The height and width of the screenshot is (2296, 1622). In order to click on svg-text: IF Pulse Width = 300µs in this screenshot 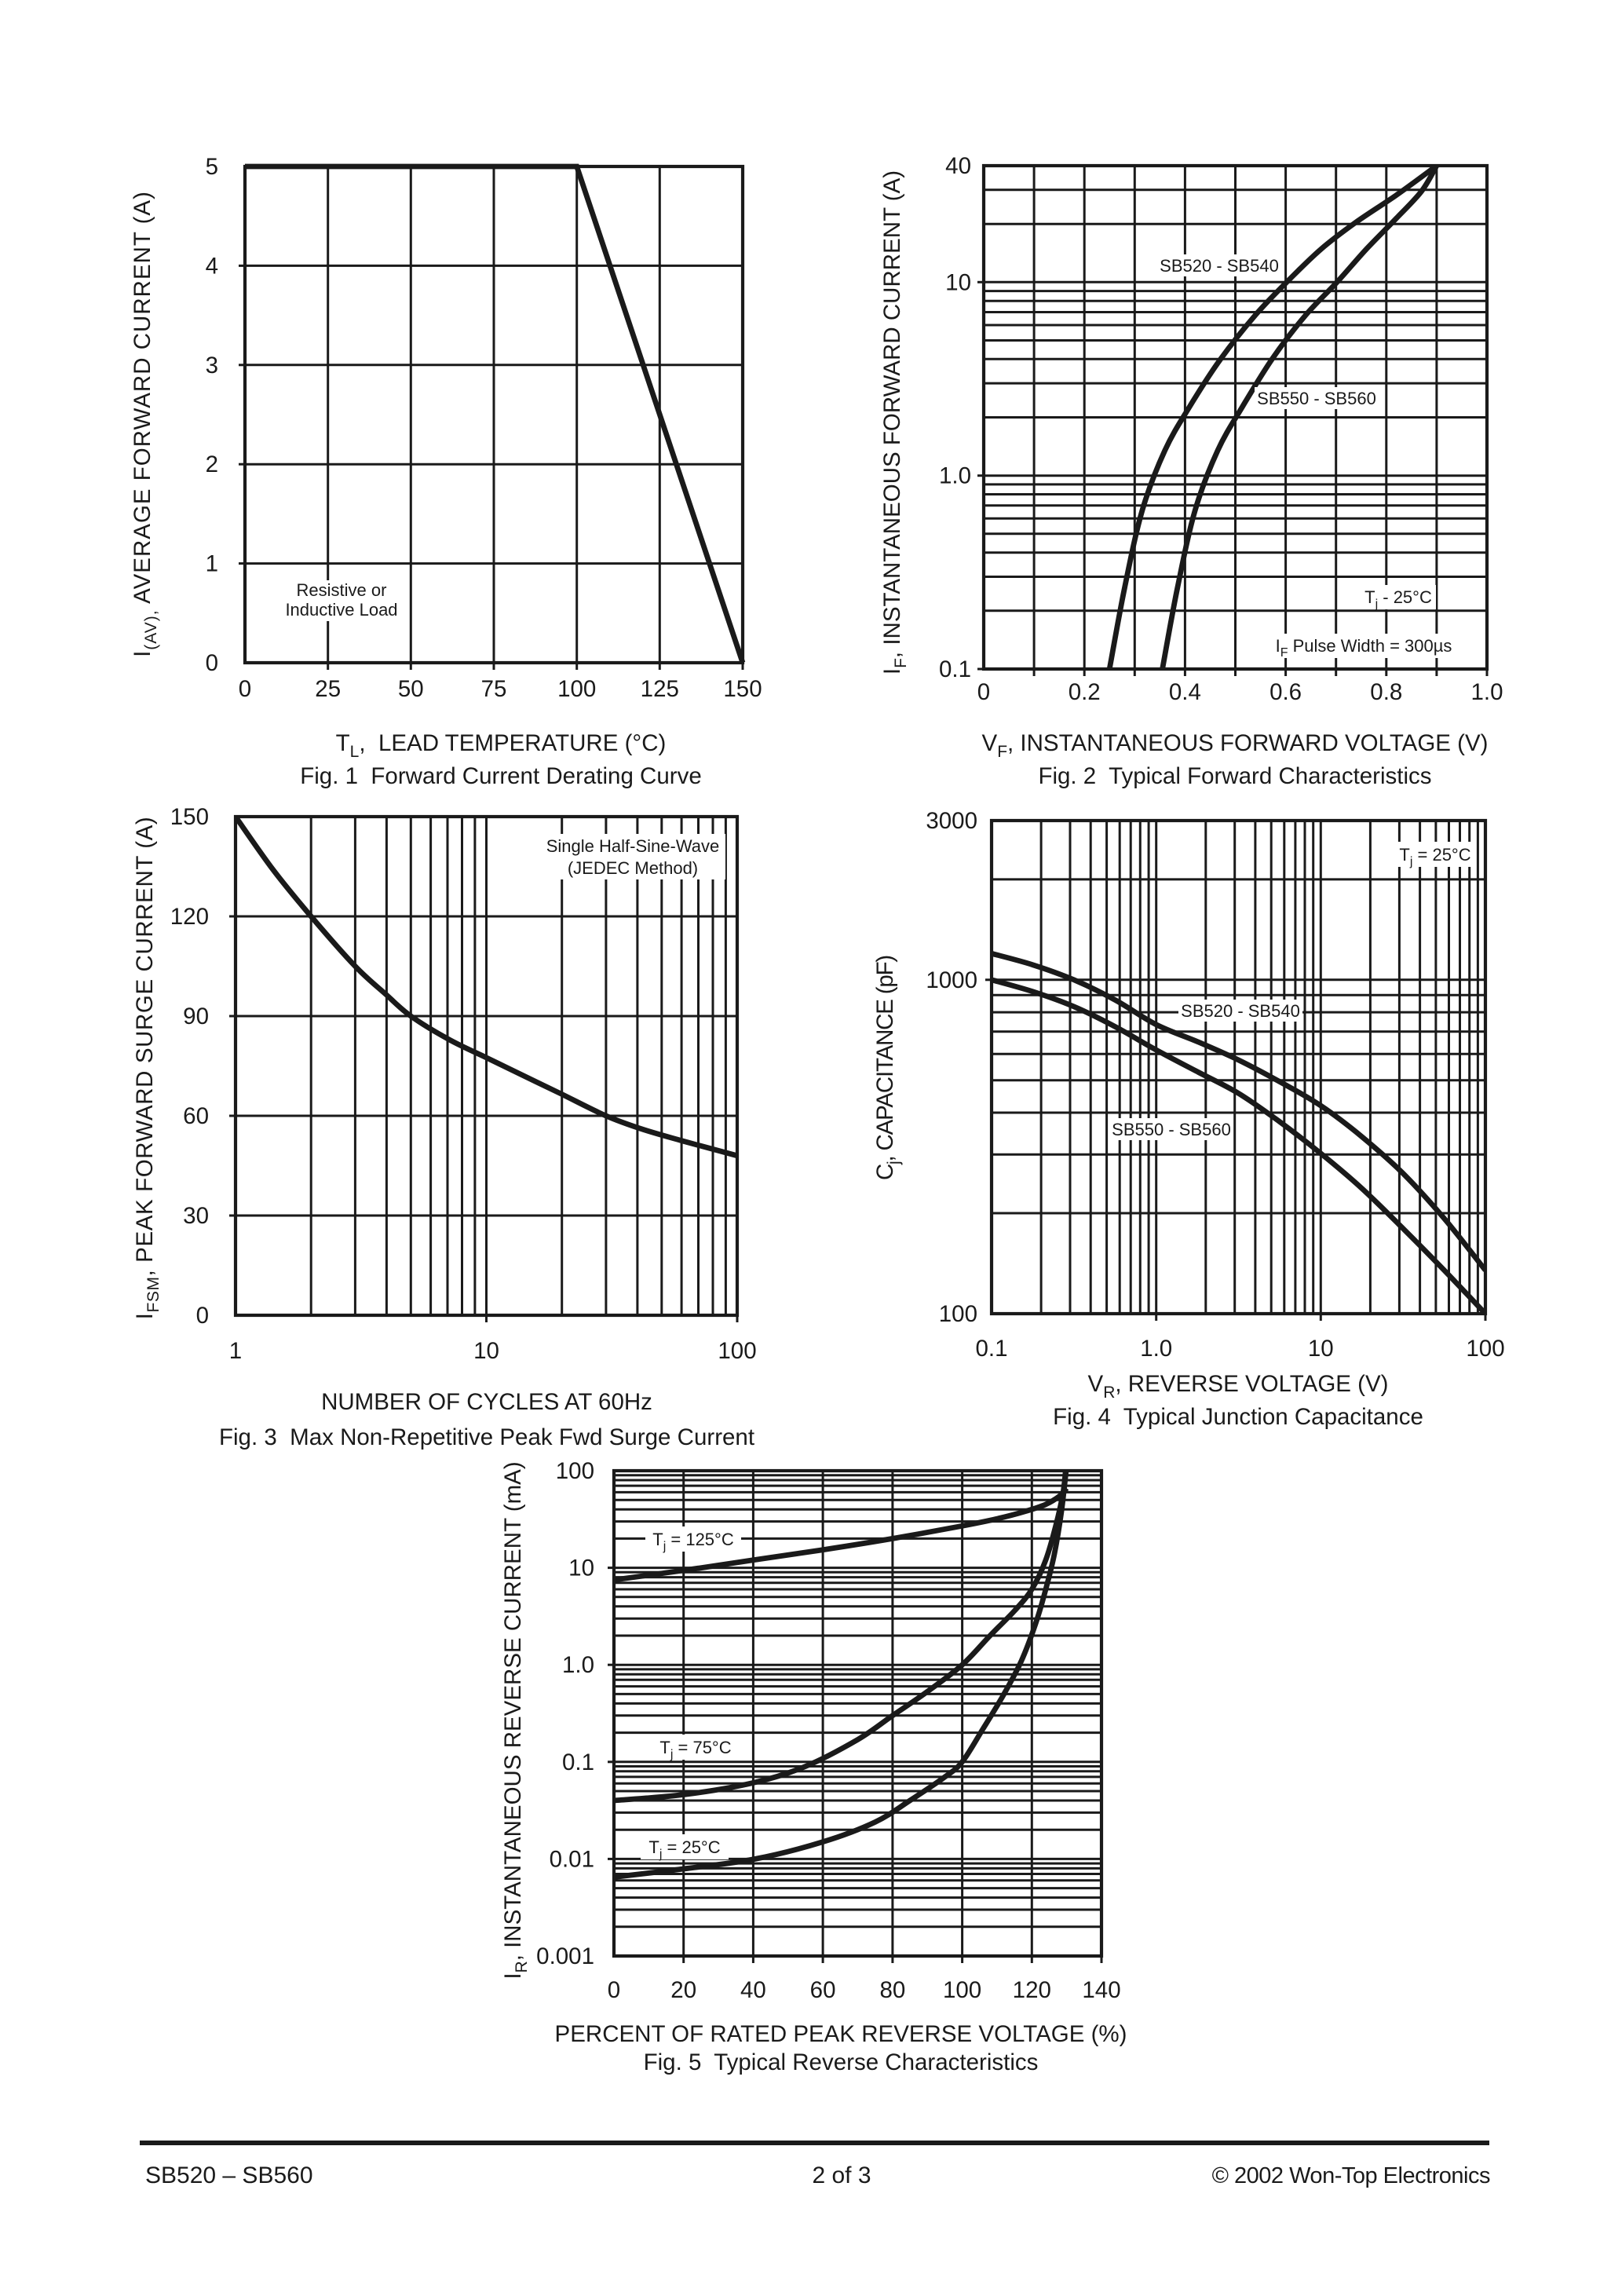, I will do `click(1364, 648)`.